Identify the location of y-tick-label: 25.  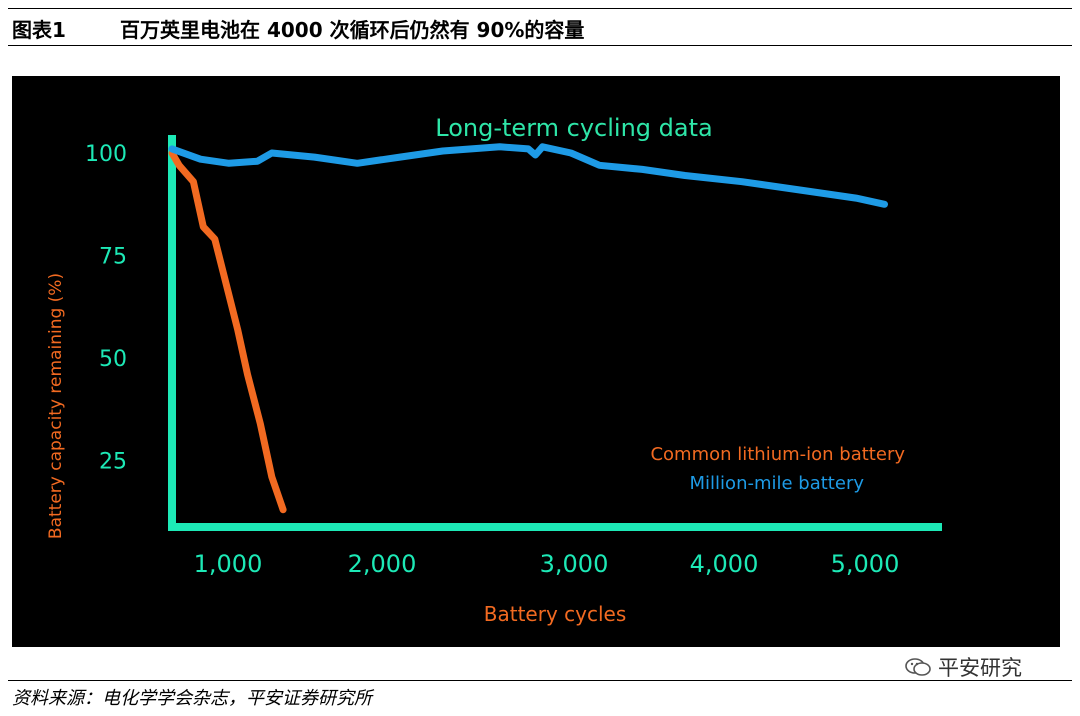
(113, 462).